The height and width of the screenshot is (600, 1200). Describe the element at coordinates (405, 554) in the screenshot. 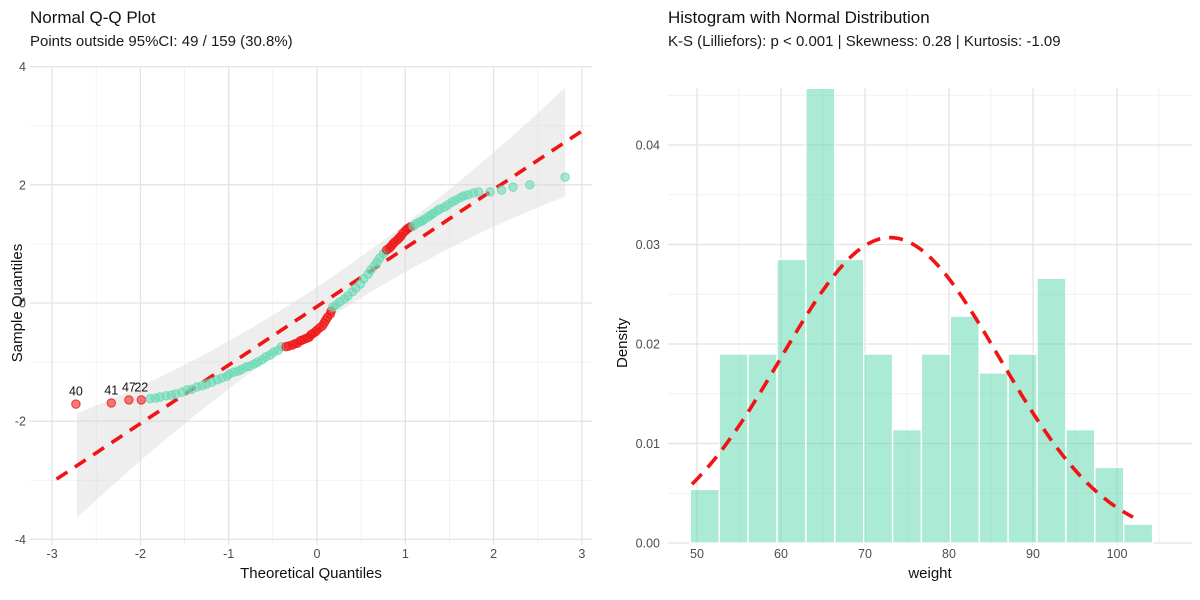

I see `x-tick-label: 1` at that location.